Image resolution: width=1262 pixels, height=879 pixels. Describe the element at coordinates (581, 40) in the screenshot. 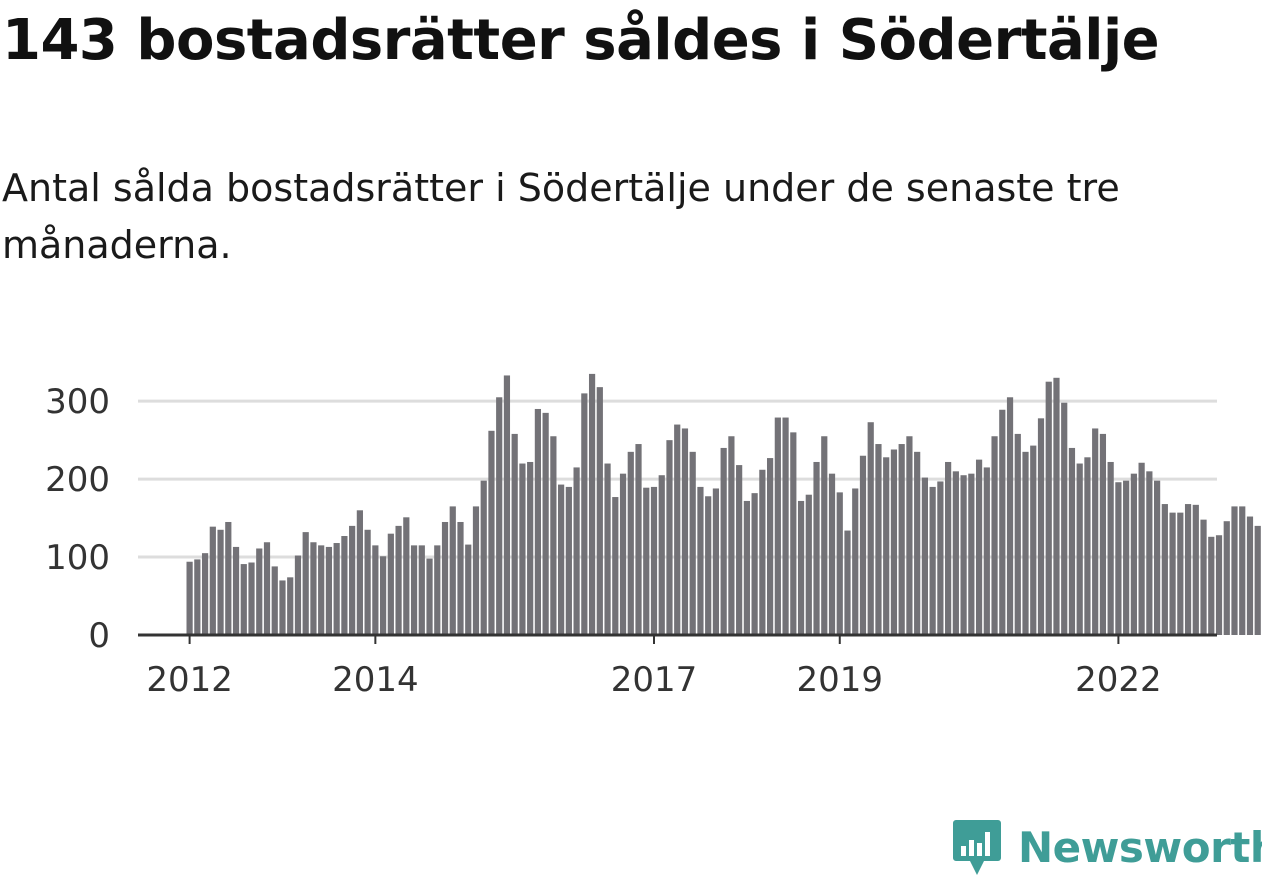

I see `chart-title: 143 bostadsrätter såldes i Södertälje` at that location.